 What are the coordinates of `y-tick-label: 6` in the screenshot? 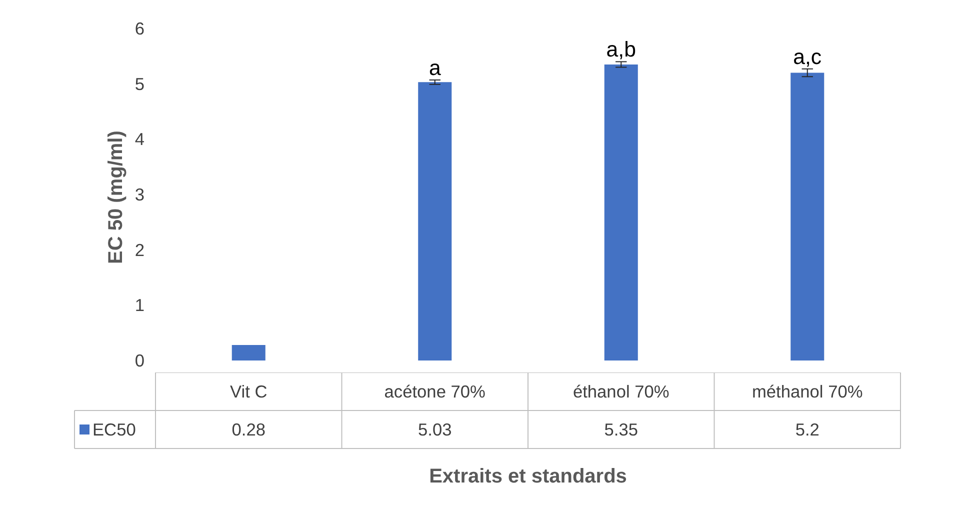 It's located at (139, 28).